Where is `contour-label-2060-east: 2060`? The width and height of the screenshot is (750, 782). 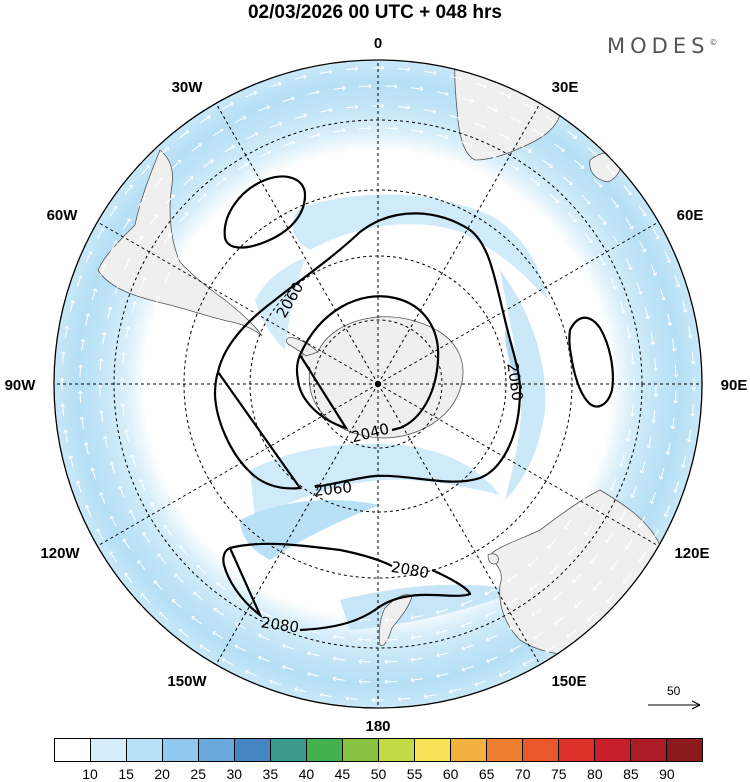 contour-label-2060-east: 2060 is located at coordinates (514, 382).